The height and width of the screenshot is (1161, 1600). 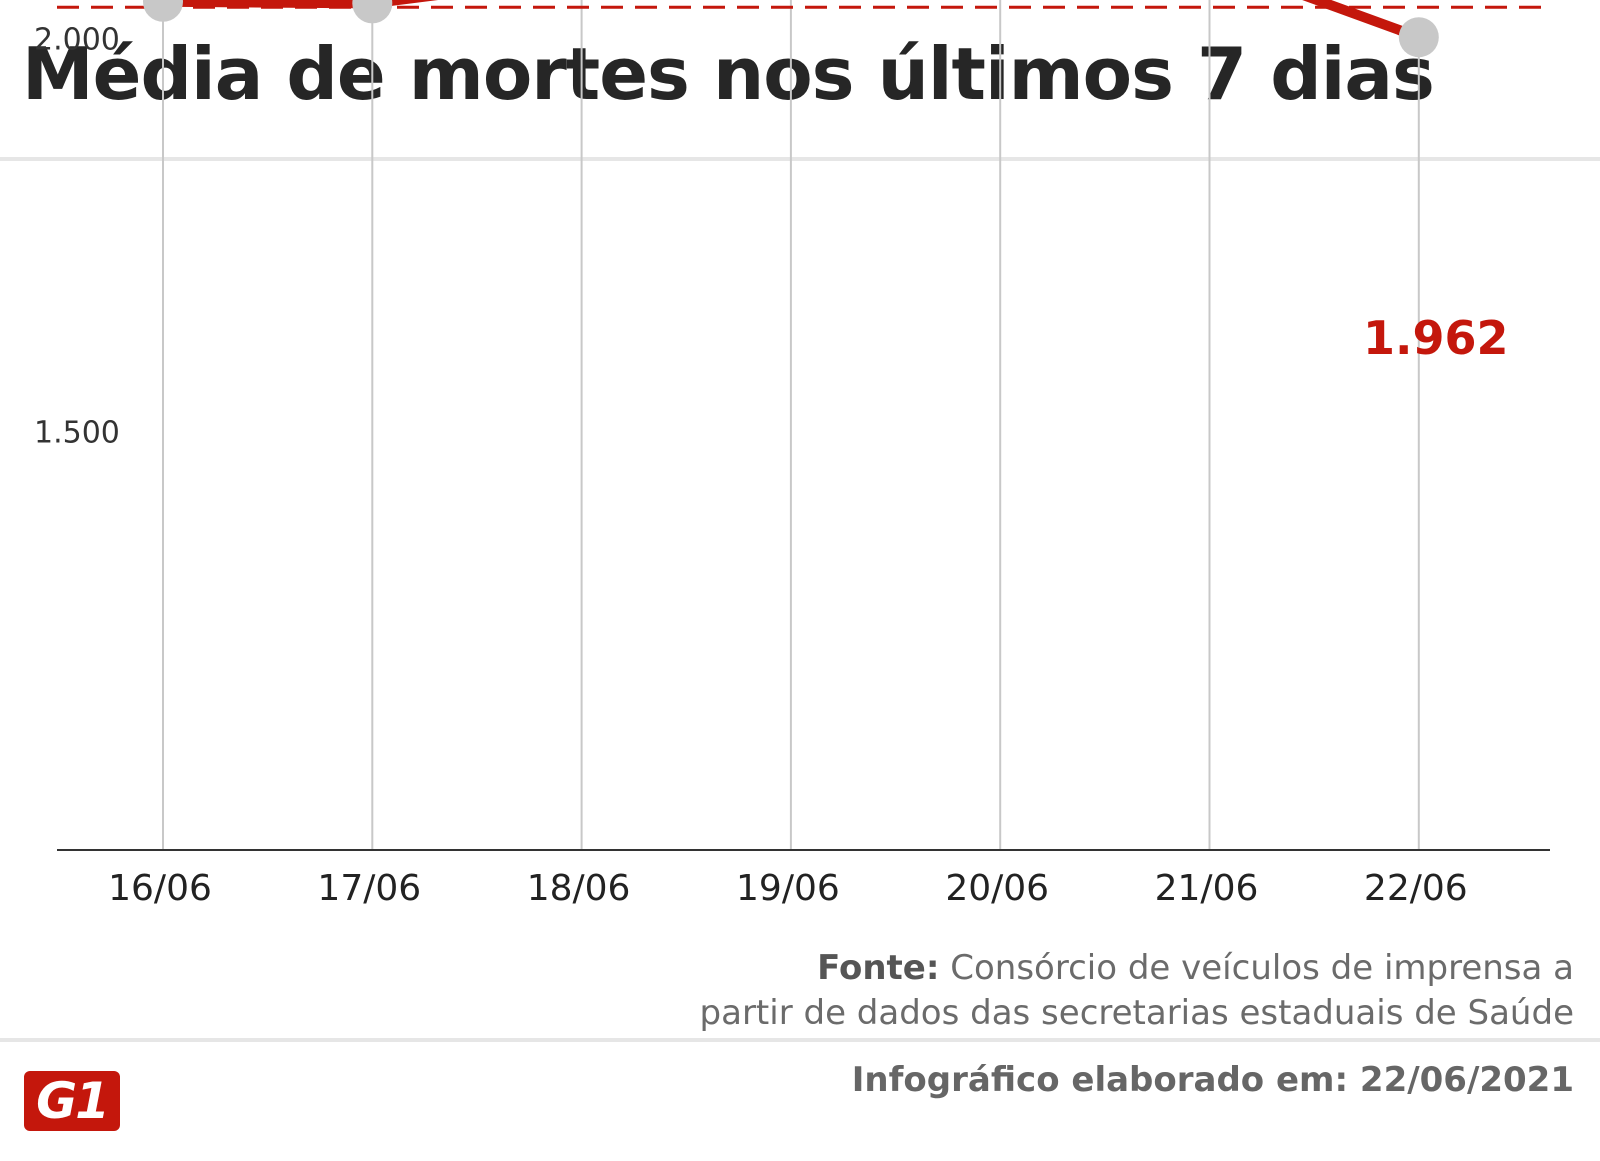 I want to click on page-title: Média de mortes nos últimos 7 dias, so click(x=728, y=74).